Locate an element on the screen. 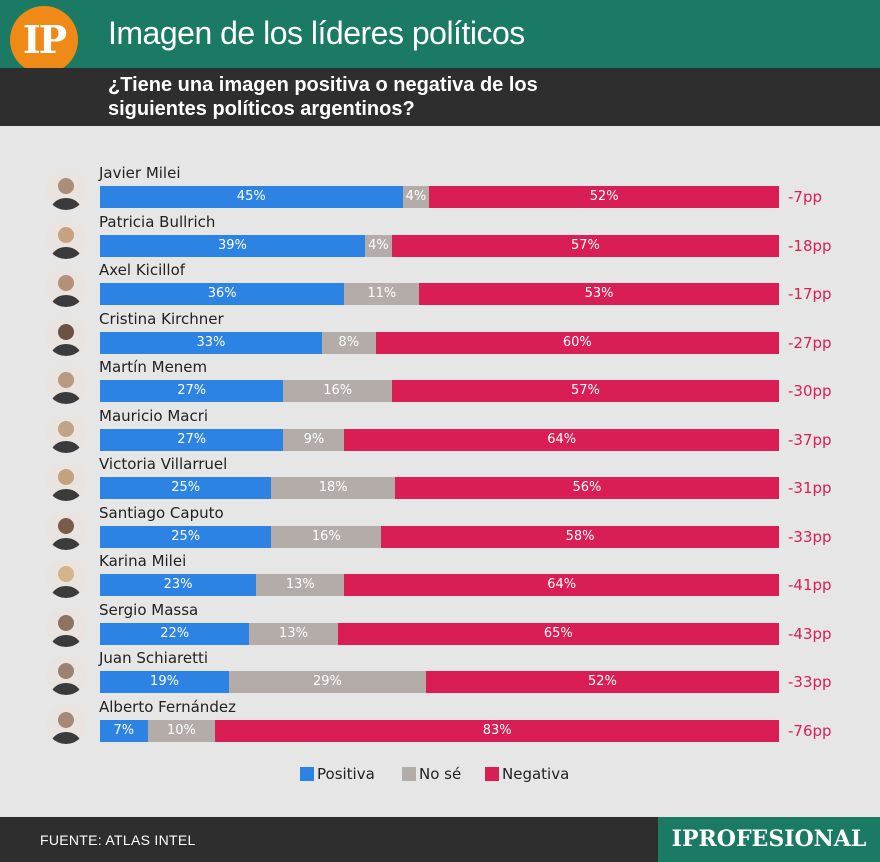 The height and width of the screenshot is (862, 880). net-difference-label: -27pp is located at coordinates (810, 342).